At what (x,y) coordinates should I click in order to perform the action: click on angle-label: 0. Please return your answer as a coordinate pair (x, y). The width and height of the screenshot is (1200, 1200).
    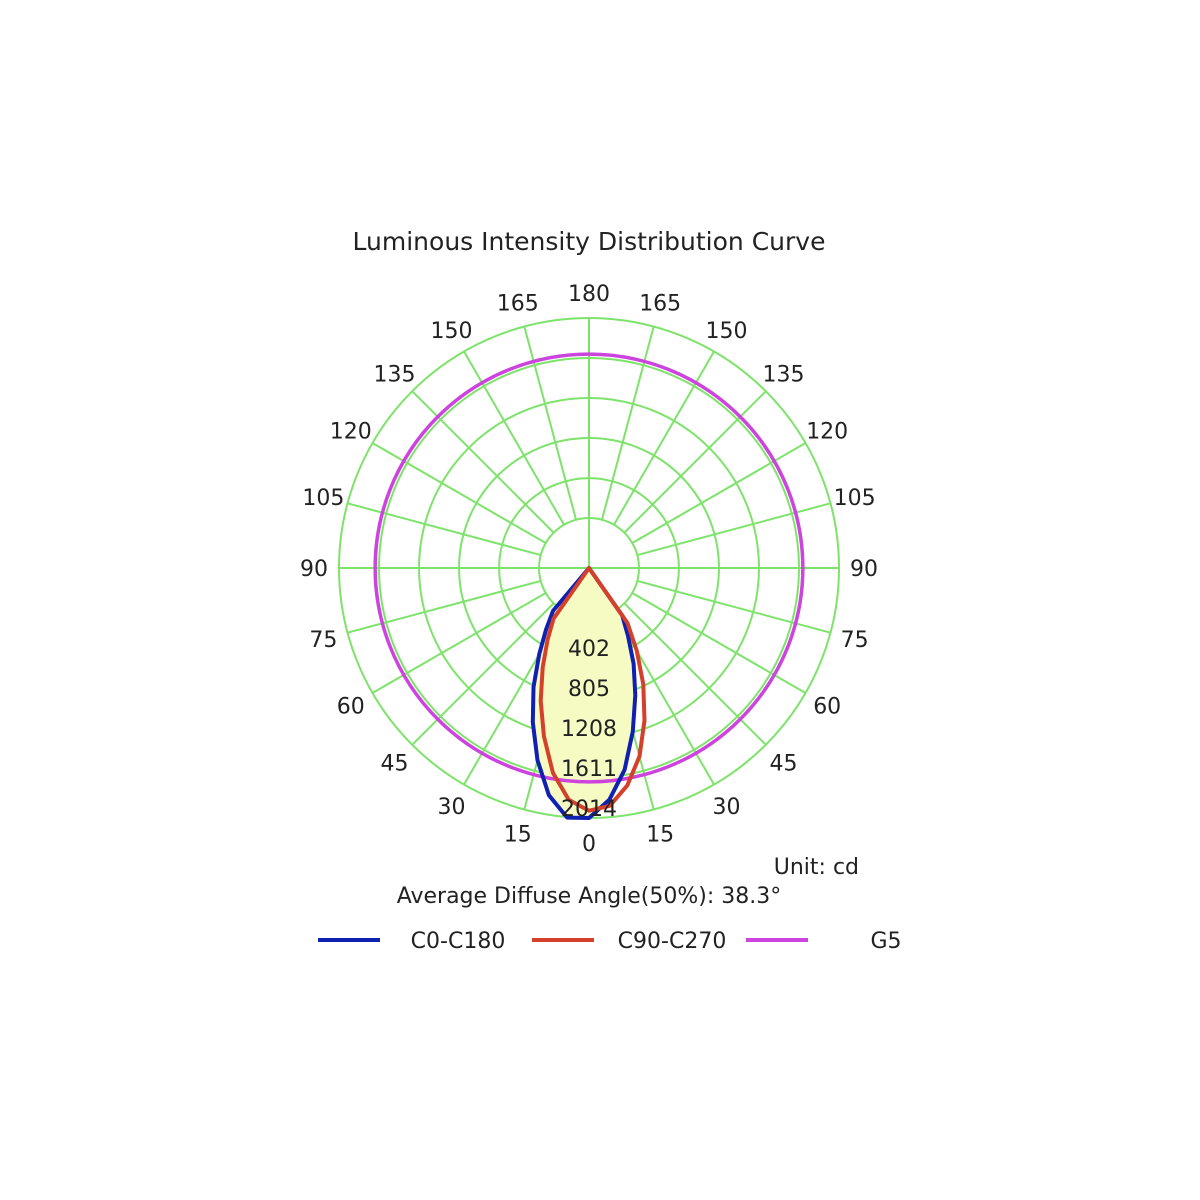
    Looking at the image, I should click on (589, 844).